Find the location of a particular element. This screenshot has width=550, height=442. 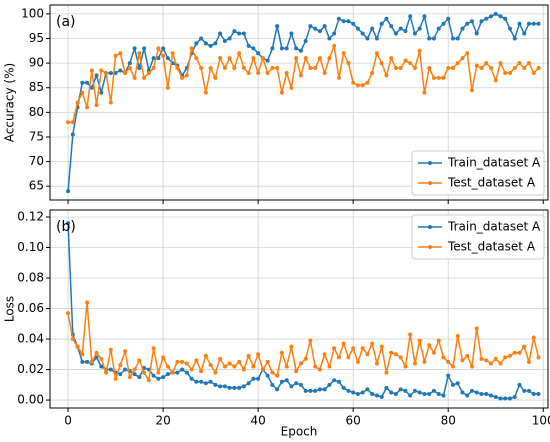

y-tick-label: 80 is located at coordinates (36, 112).